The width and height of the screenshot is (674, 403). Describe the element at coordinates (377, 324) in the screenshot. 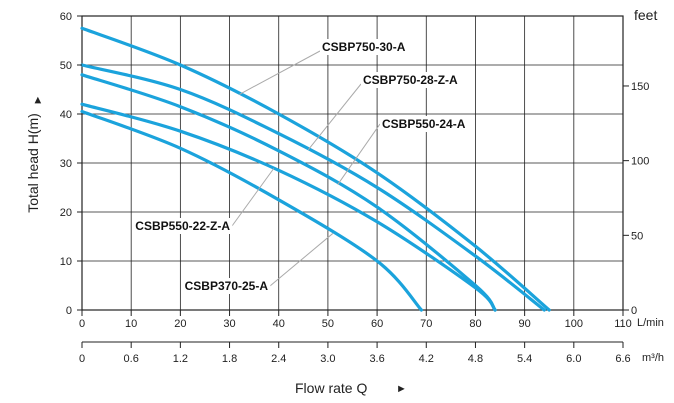

I see `x-tick-label: 60` at that location.